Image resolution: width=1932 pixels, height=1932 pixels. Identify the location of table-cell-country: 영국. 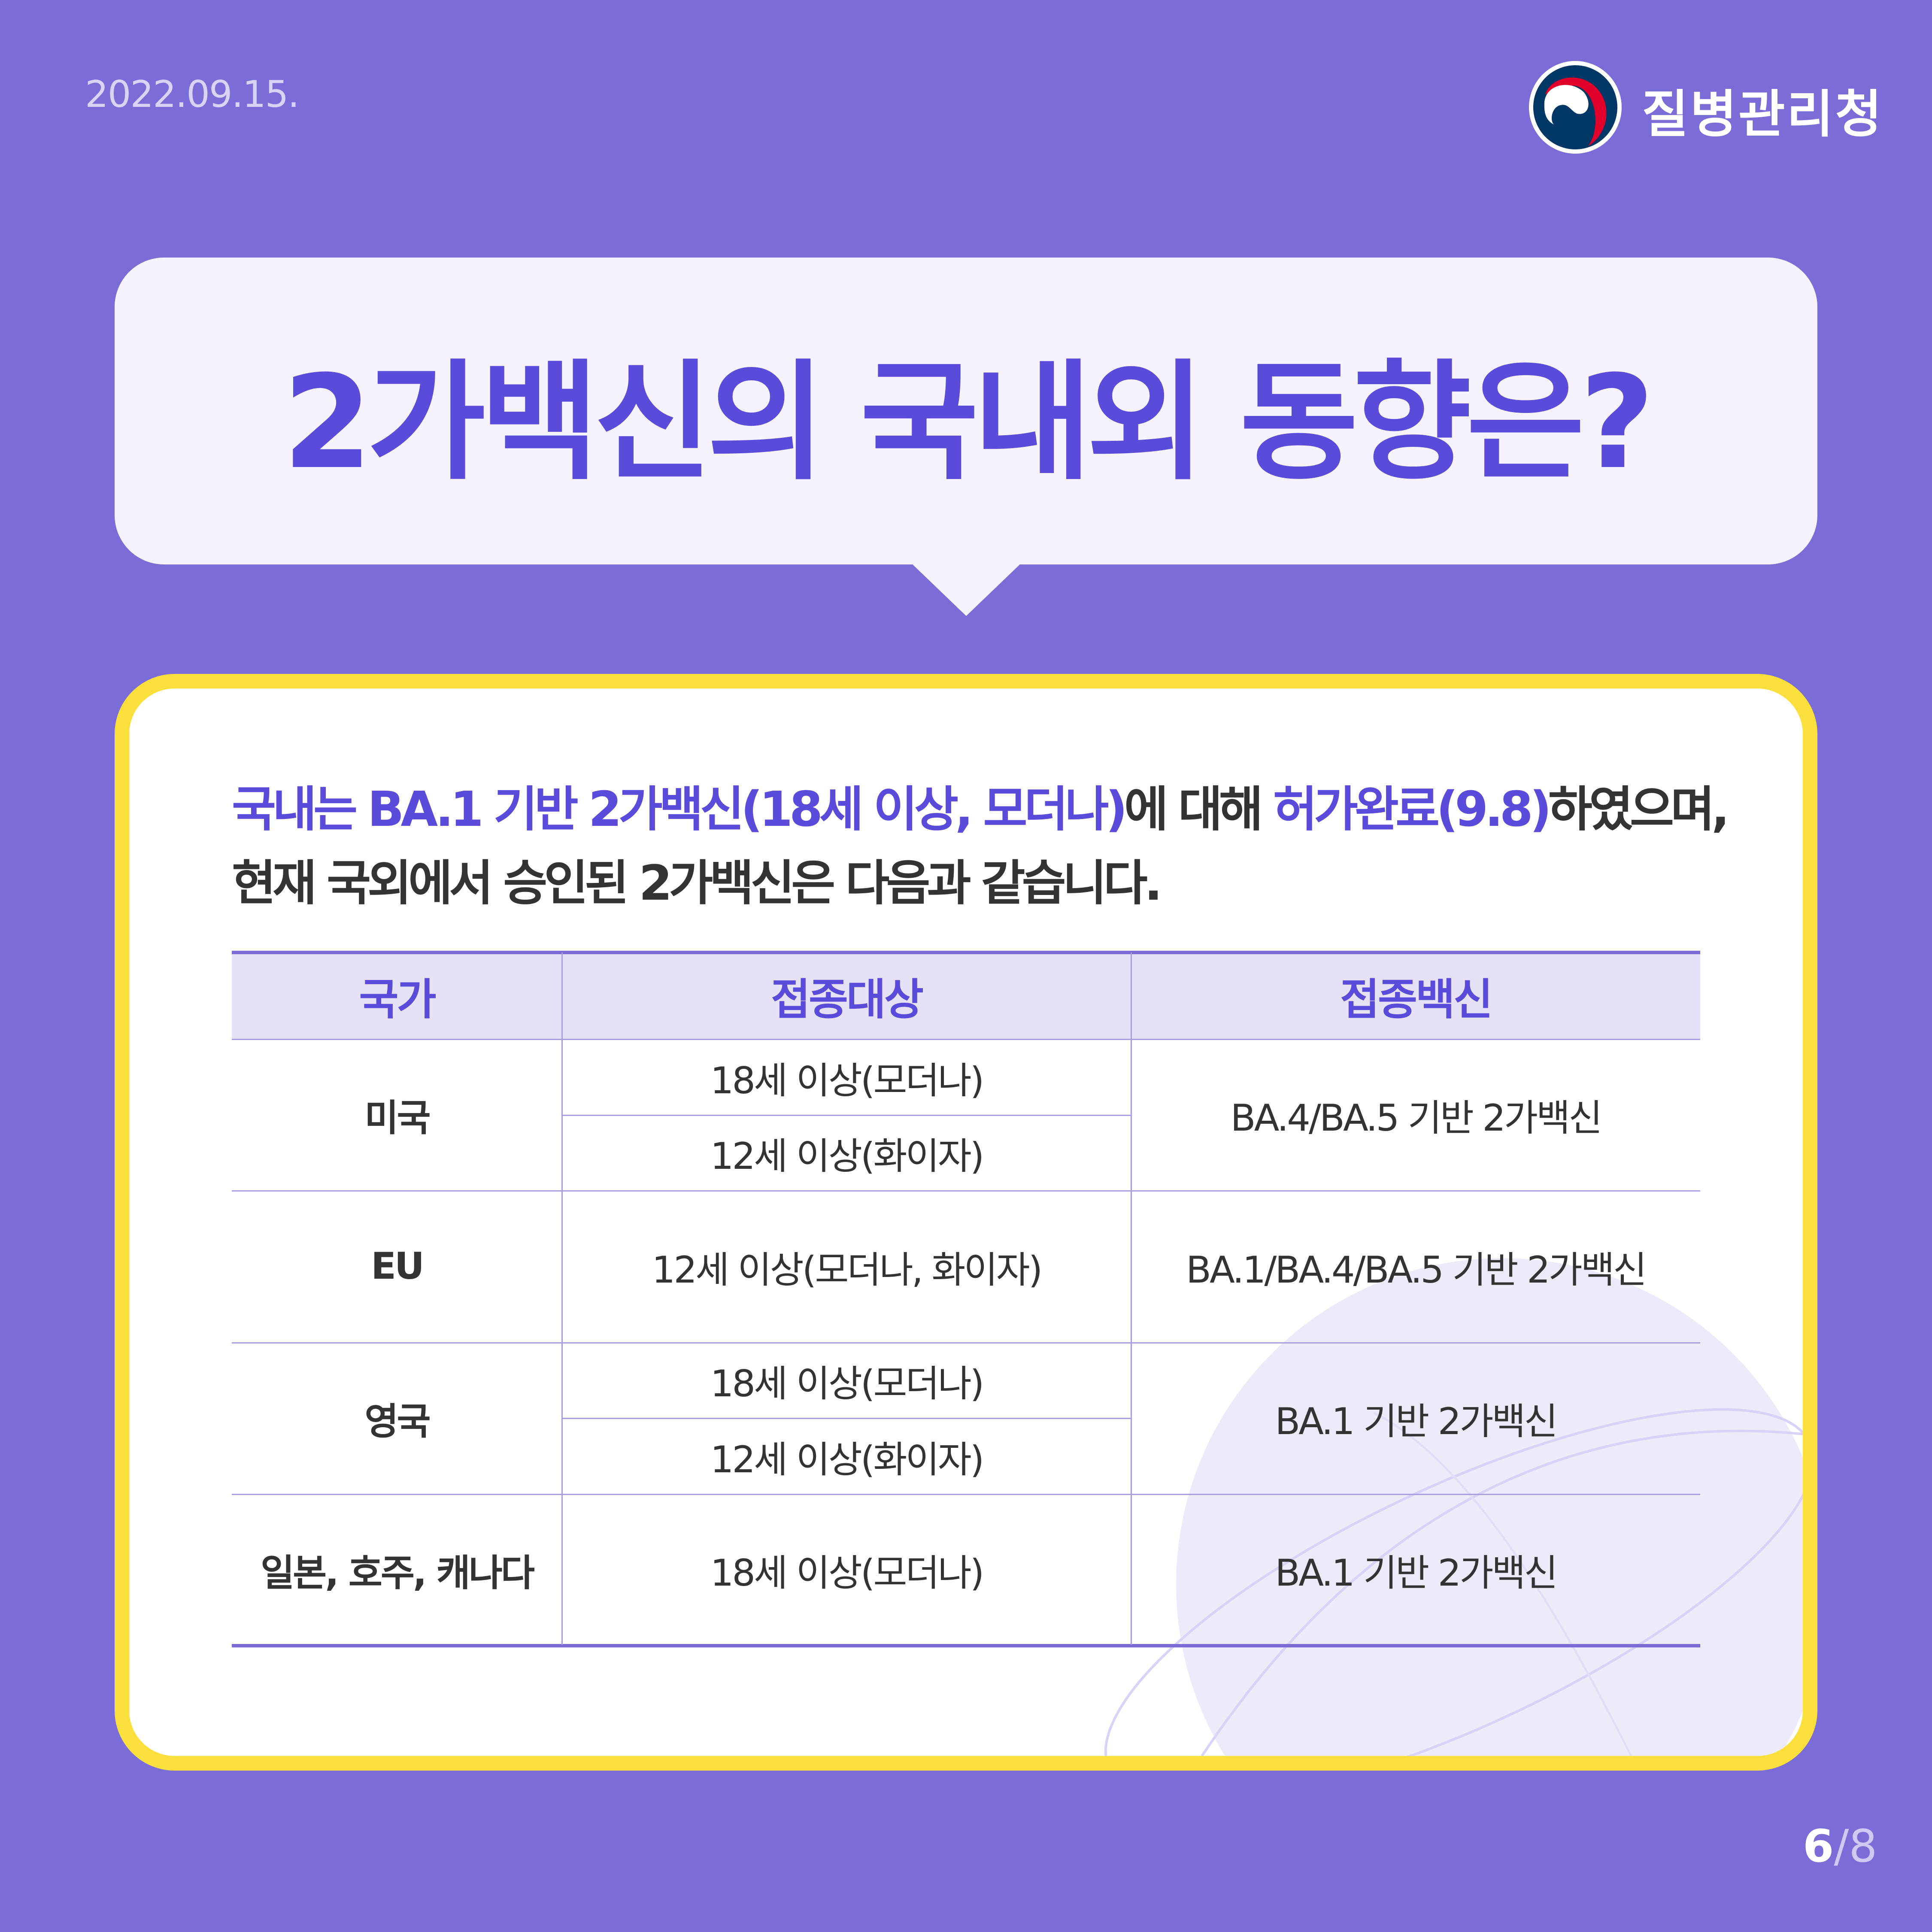
(397, 1421).